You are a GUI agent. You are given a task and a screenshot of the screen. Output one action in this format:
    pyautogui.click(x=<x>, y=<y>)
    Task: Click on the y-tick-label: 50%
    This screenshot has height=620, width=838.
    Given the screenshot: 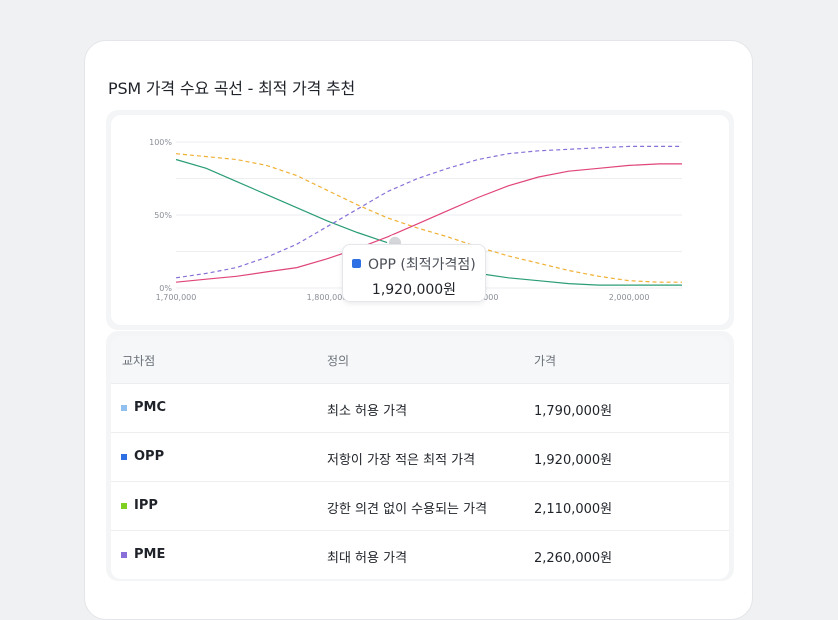 What is the action you would take?
    pyautogui.click(x=163, y=215)
    